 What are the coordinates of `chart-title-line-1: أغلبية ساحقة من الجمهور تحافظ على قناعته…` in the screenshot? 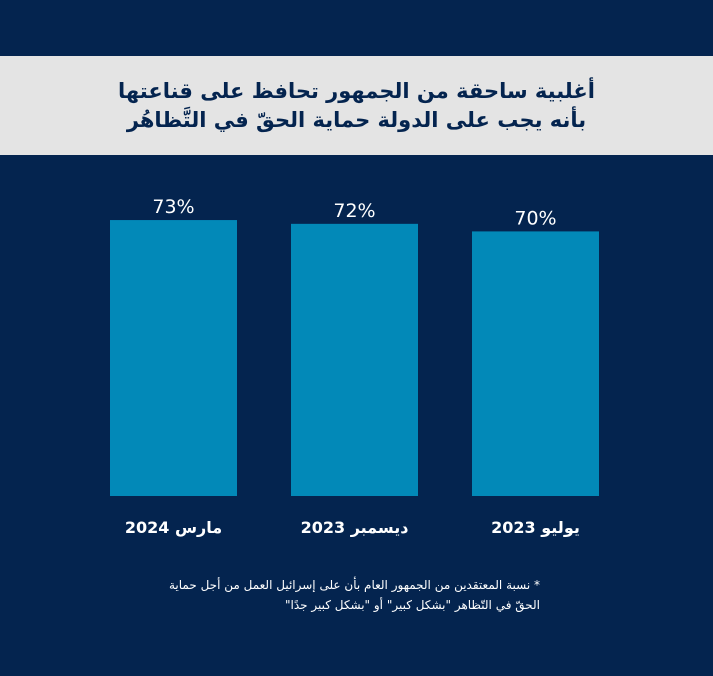 It's located at (356, 90).